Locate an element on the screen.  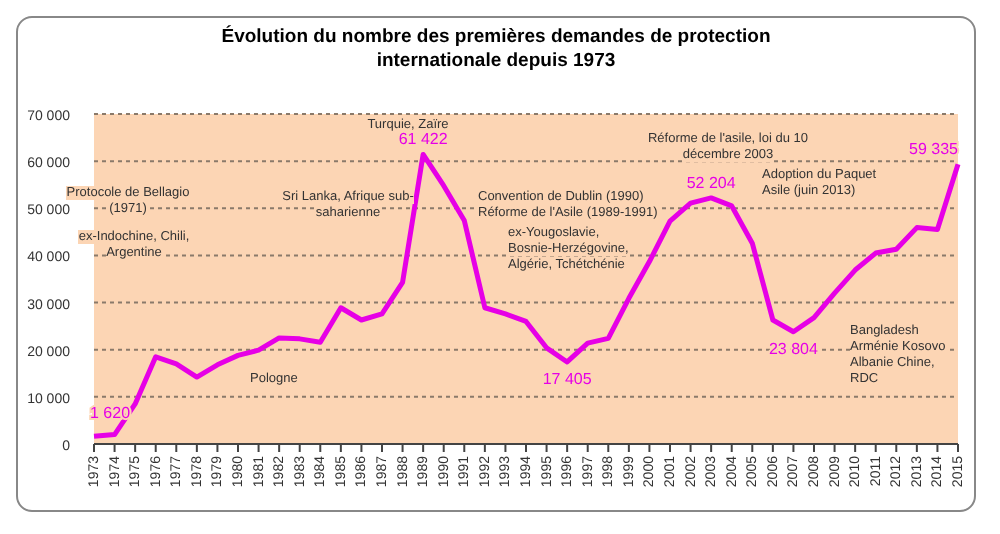
data-label: 61 422 is located at coordinates (423, 139).